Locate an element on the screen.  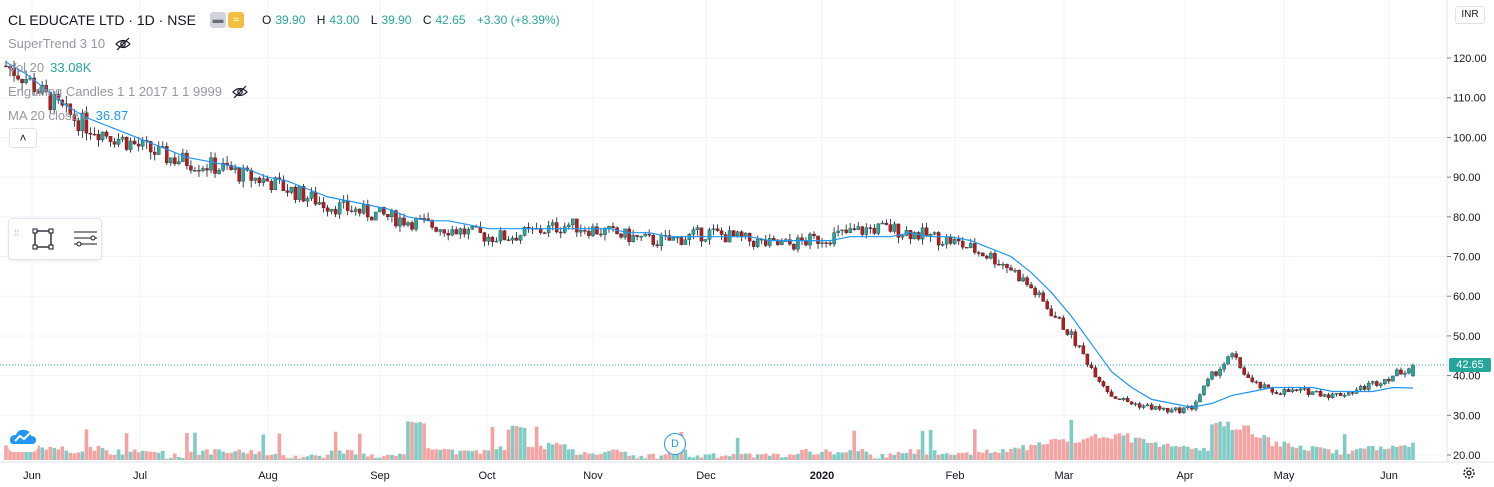
object-tree-icon is located at coordinates (86, 239).